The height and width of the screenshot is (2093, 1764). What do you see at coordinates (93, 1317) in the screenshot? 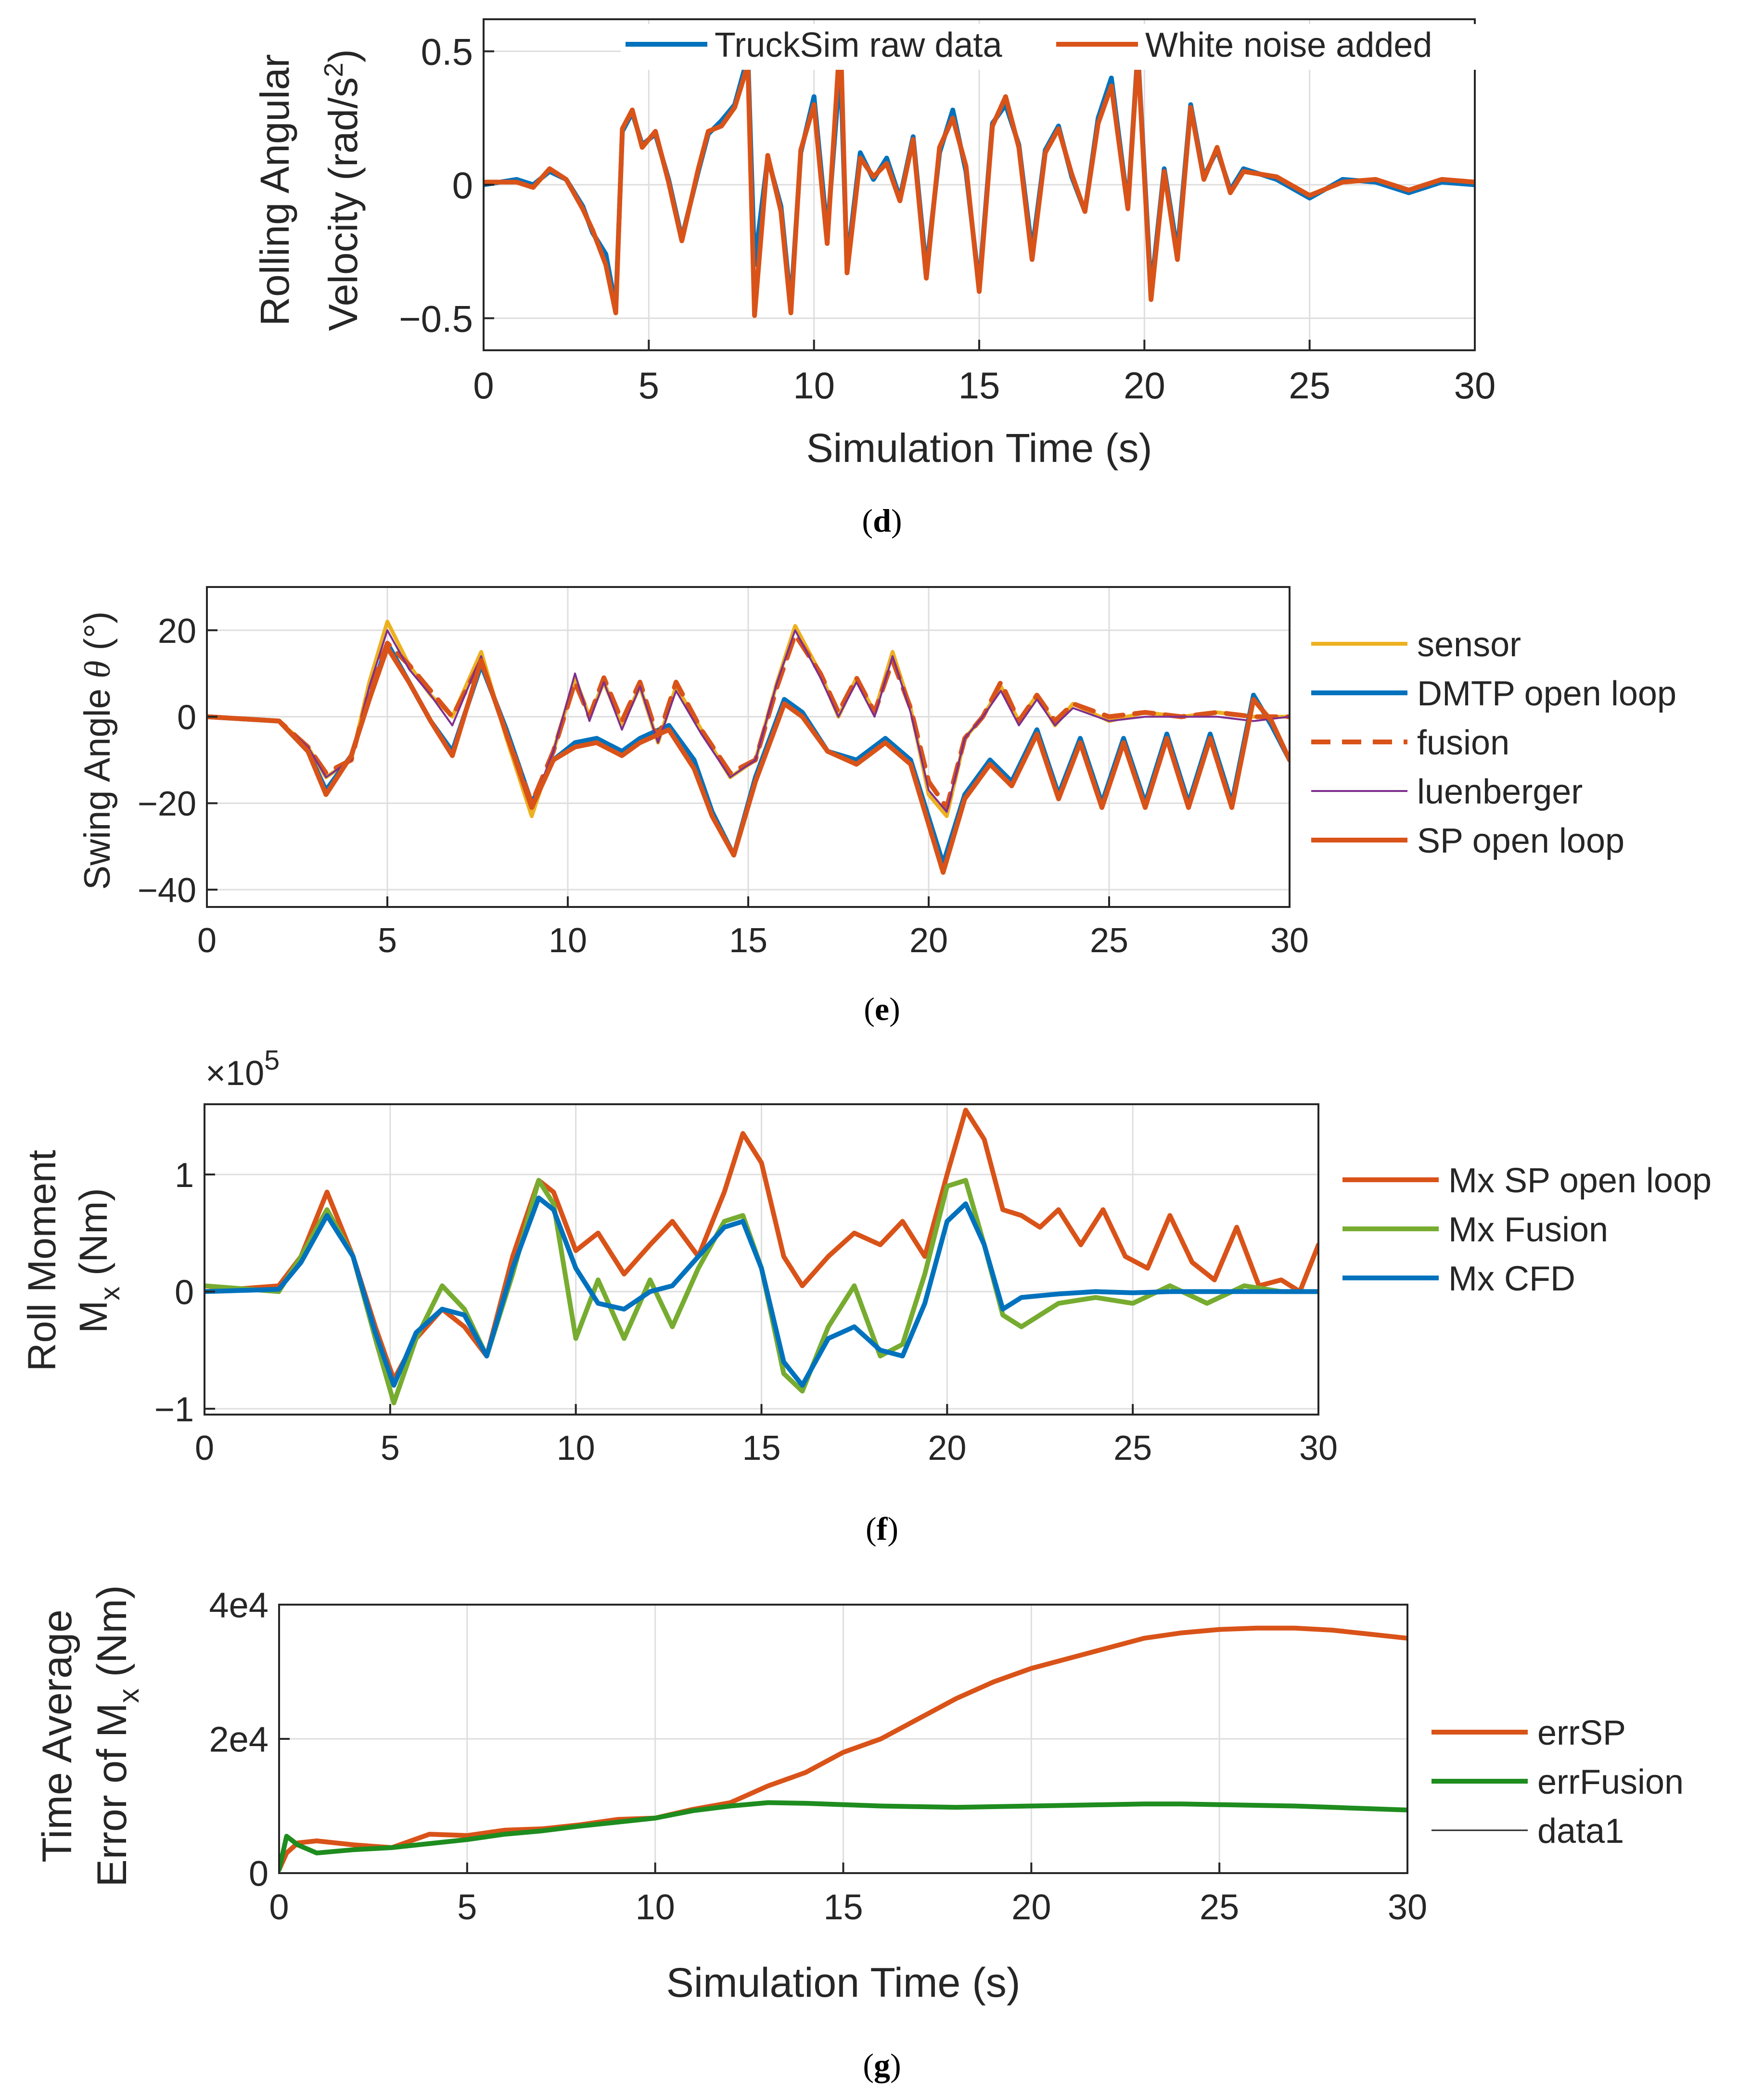
I see `y-axis-label-part: M` at bounding box center [93, 1317].